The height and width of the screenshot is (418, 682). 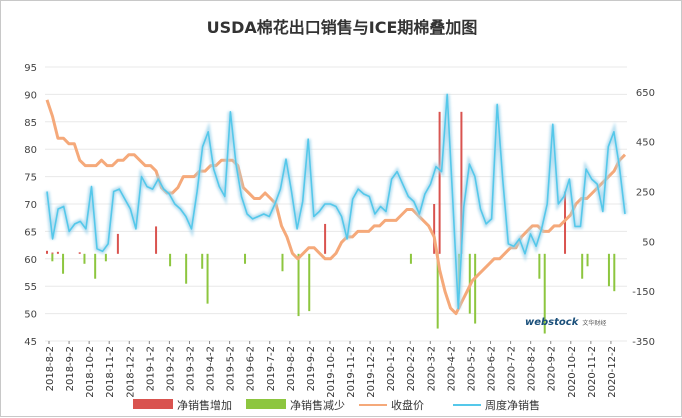 I want to click on x-tick-label: 2018-11-2, so click(x=110, y=372).